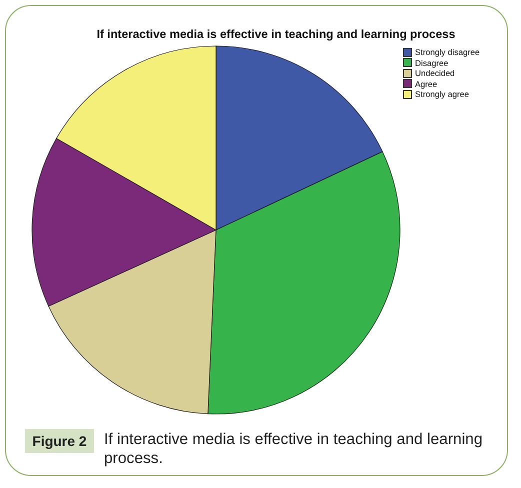  Describe the element at coordinates (426, 83) in the screenshot. I see `legend-label: Agree` at that location.